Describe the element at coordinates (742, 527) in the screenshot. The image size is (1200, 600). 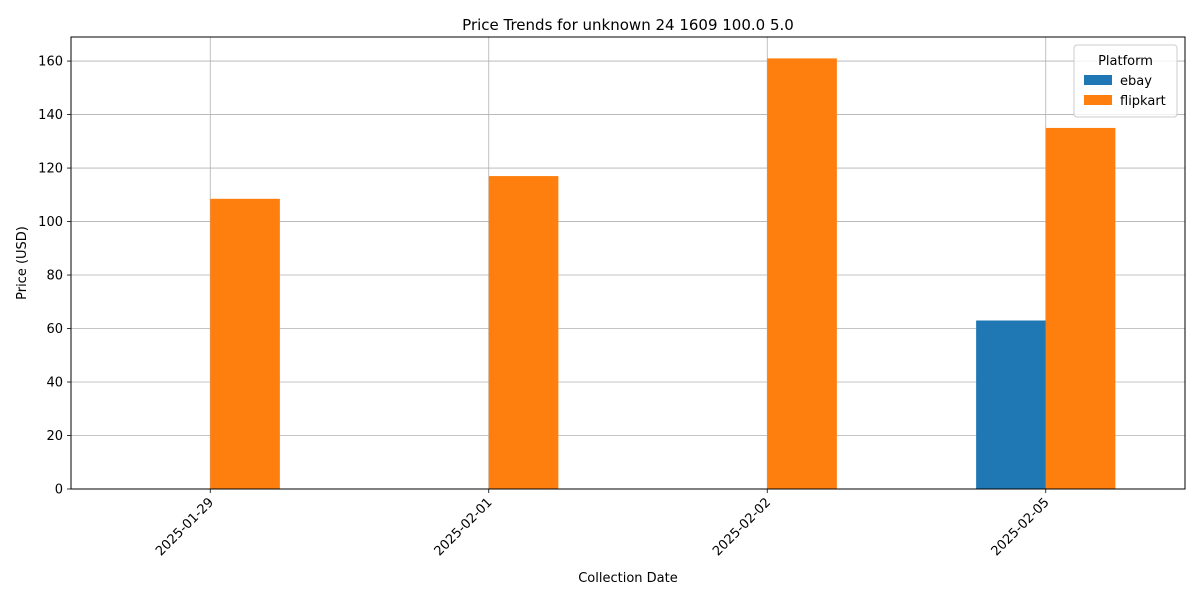
I see `x-tick-label: 2025-02-02` at that location.